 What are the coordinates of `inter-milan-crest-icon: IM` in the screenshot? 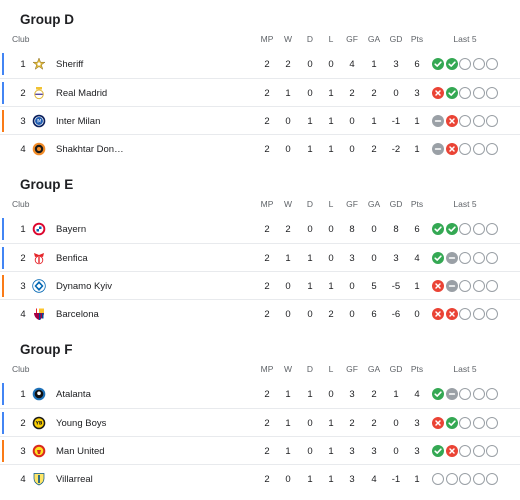 It's located at (39, 121).